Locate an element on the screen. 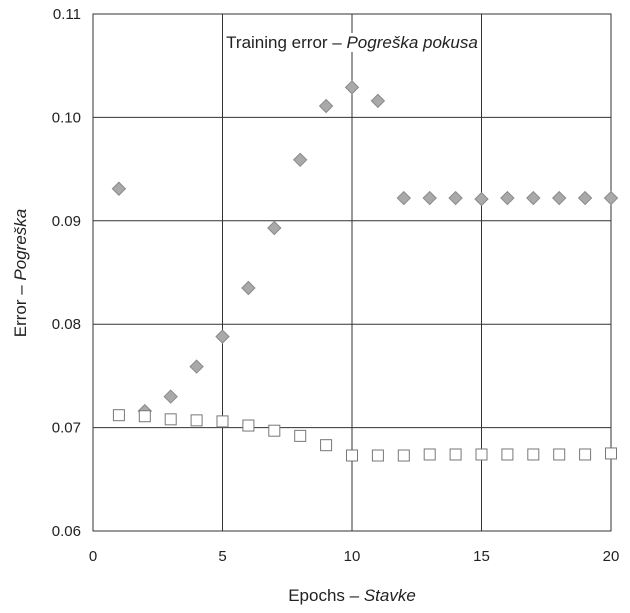 The height and width of the screenshot is (613, 630). y-axis-label-italic: Pogreška is located at coordinates (20, 245).